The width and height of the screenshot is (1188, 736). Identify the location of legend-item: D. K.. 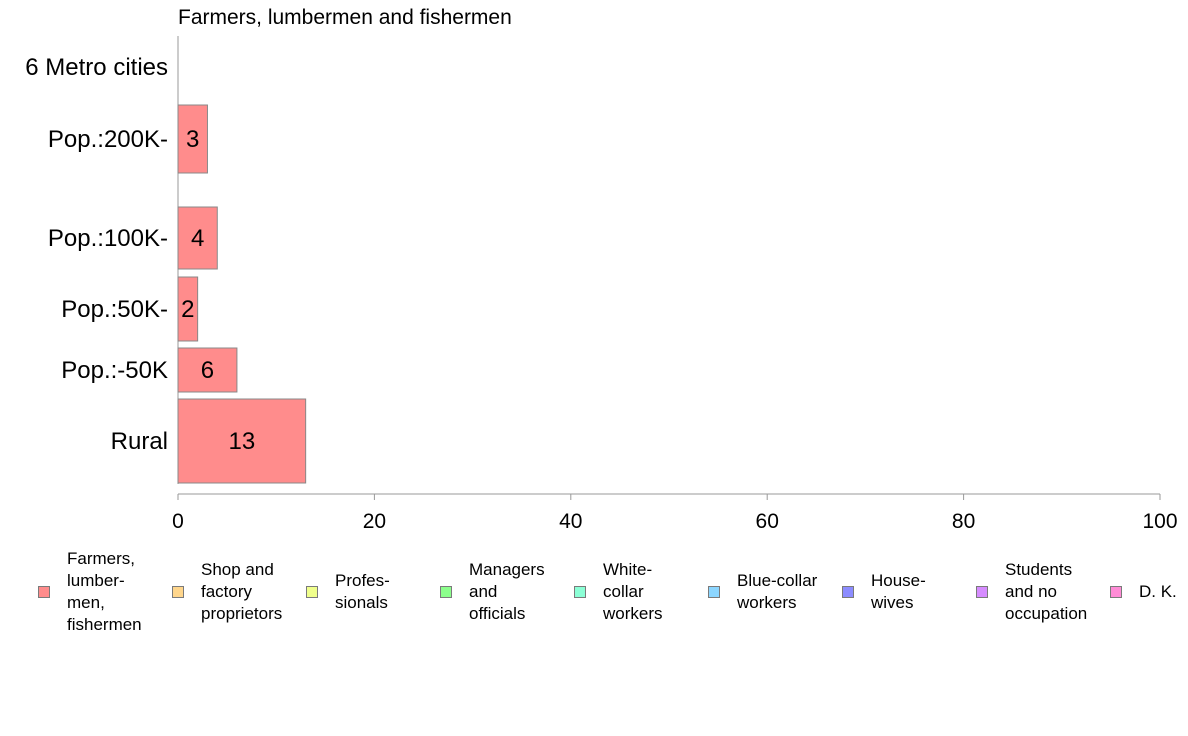
(1143, 592).